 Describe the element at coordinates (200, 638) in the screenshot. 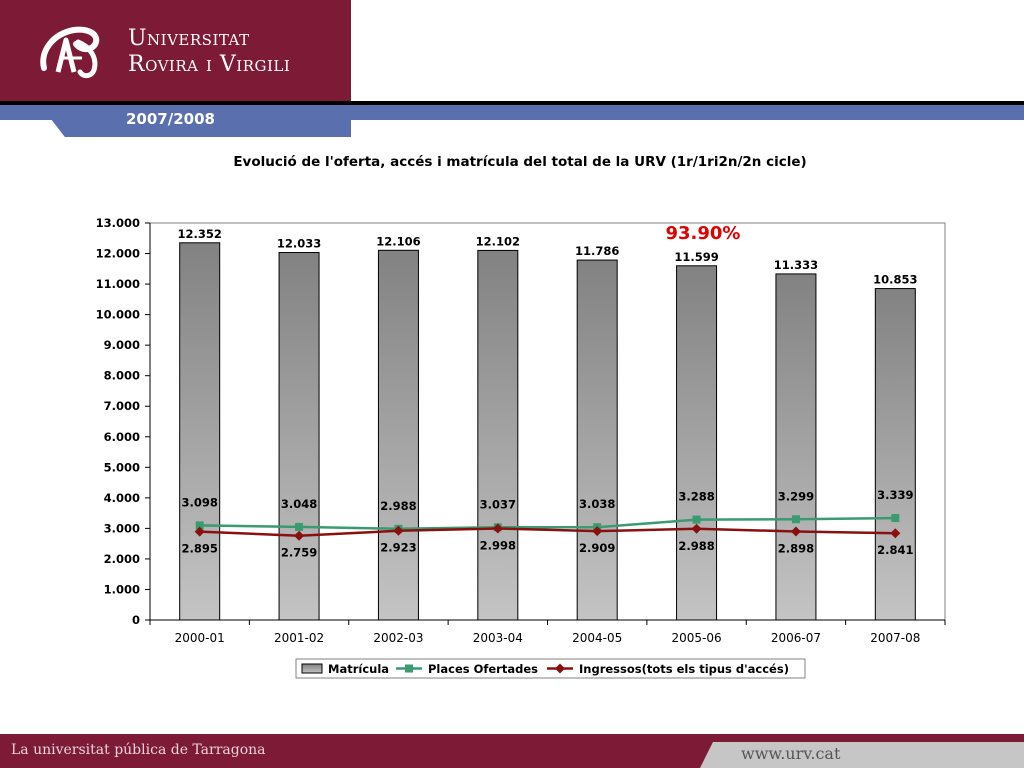

I see `x-tick-label: 2000-01` at that location.